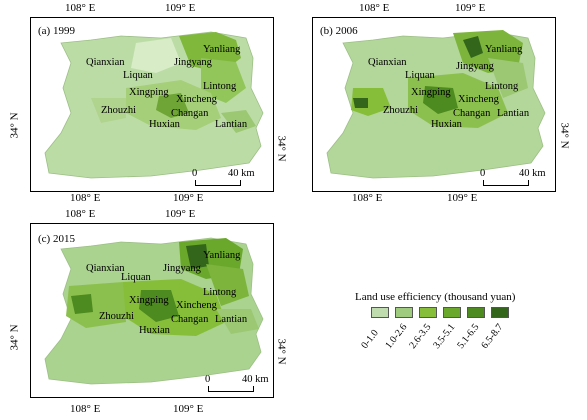  What do you see at coordinates (444, 336) in the screenshot?
I see `legend-class-label: 3.5-5.1` at bounding box center [444, 336].